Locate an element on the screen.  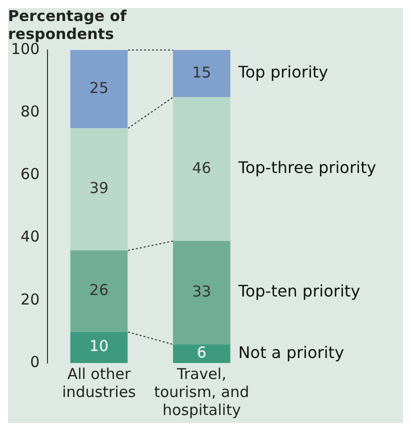
series-label: Not a priority is located at coordinates (291, 352).